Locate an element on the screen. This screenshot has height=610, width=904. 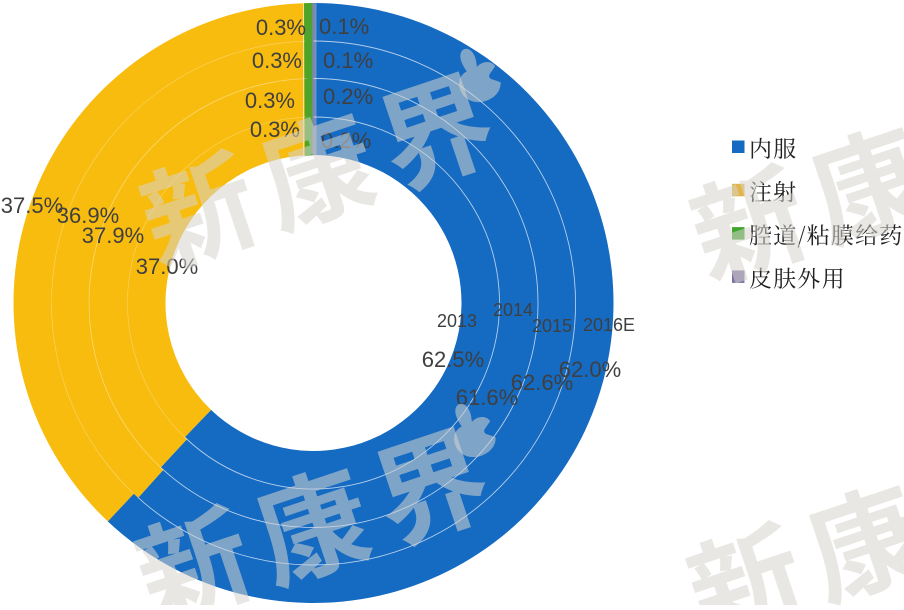
svg-text: 61.6% is located at coordinates (487, 397).